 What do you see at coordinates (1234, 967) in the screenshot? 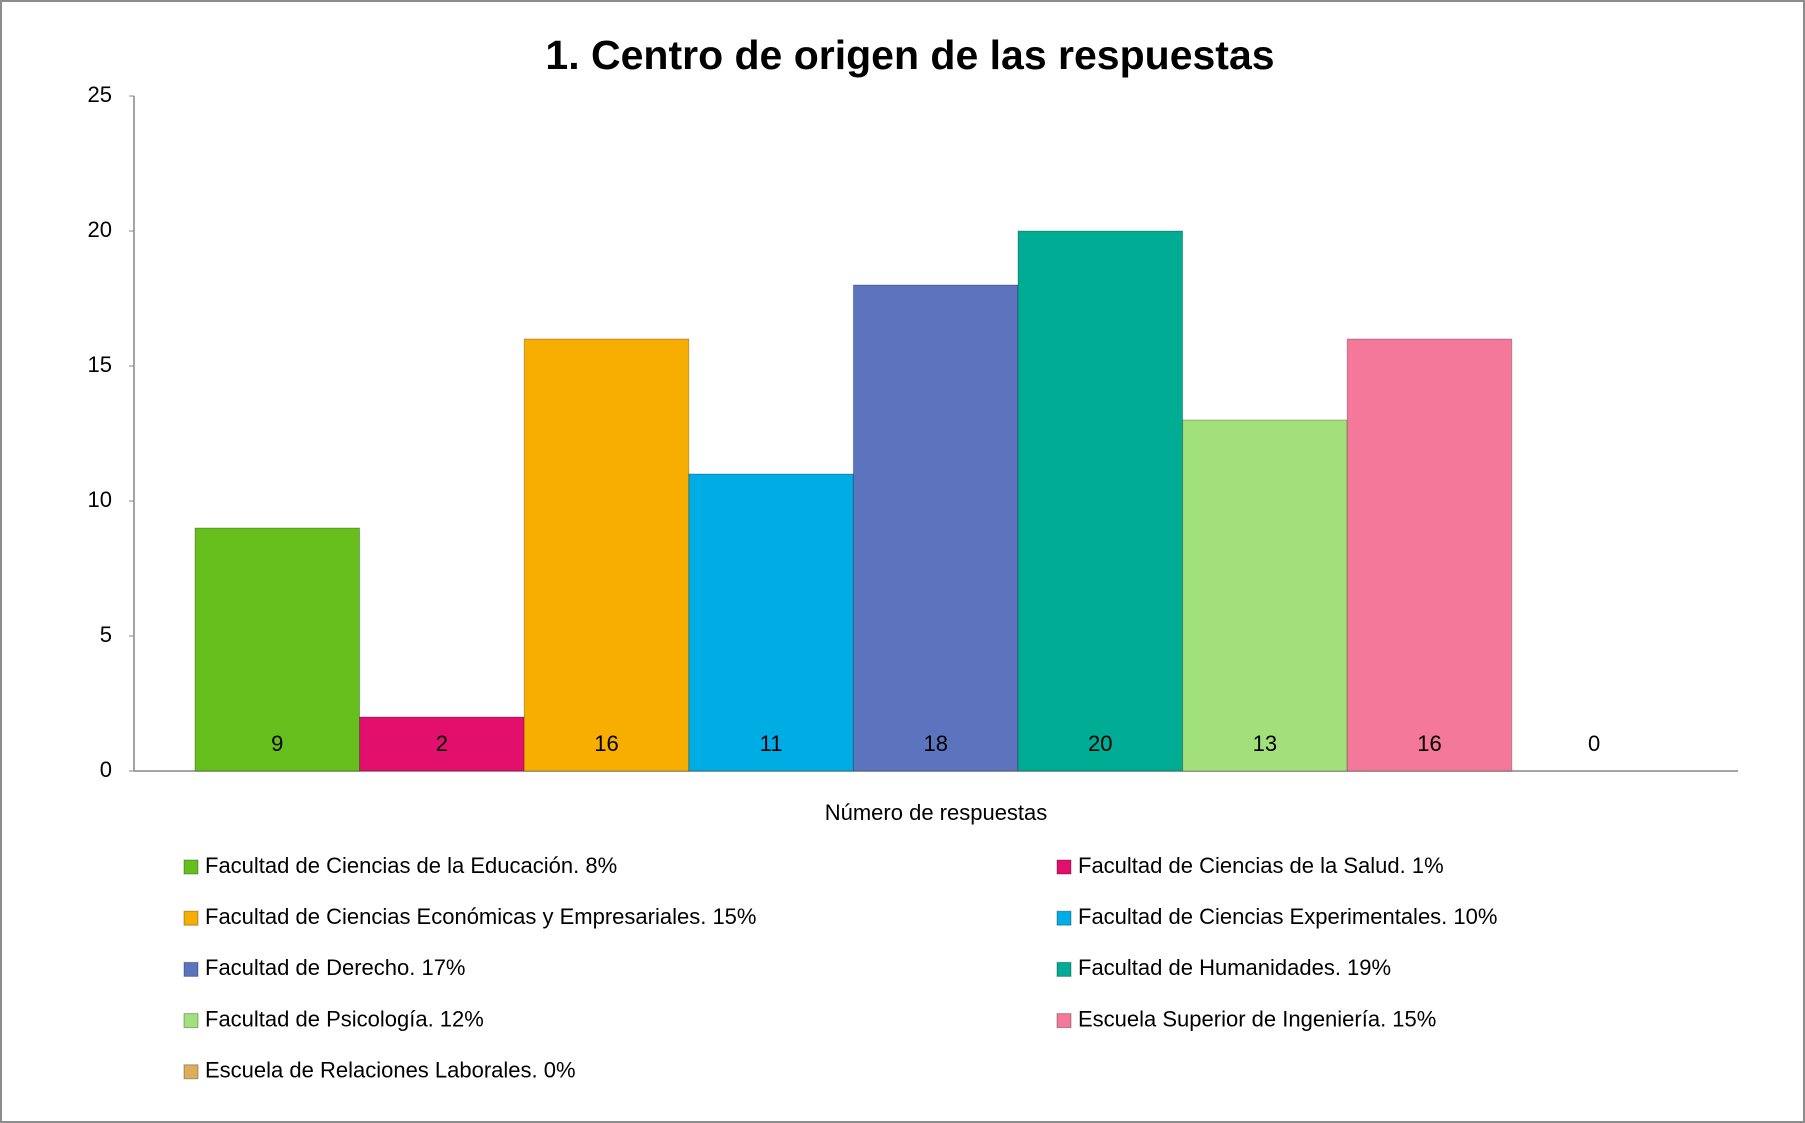
I see `legend-label: Facultad de Humanidades. 19%` at bounding box center [1234, 967].